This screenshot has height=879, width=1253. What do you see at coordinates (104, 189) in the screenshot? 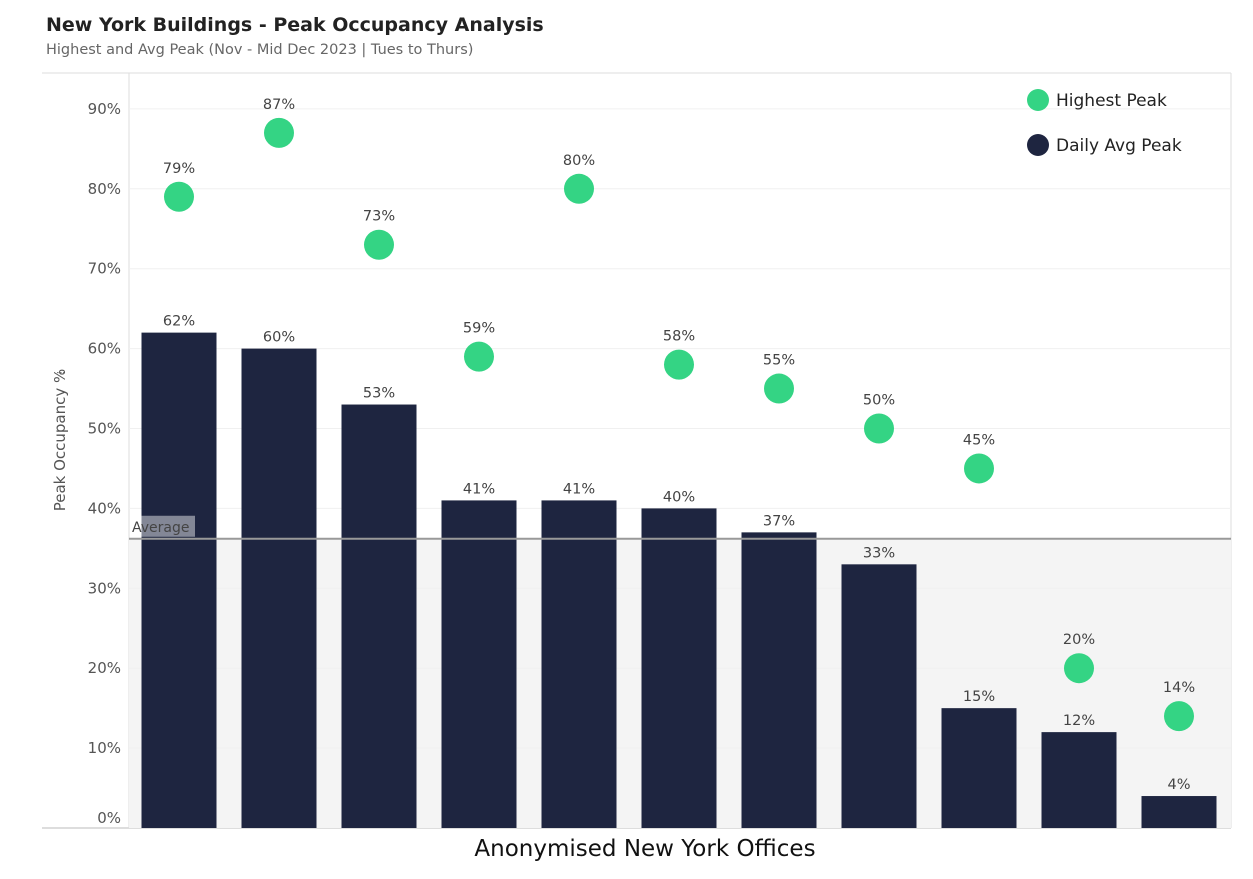
I see `y-tick-label: 80%` at bounding box center [104, 189].